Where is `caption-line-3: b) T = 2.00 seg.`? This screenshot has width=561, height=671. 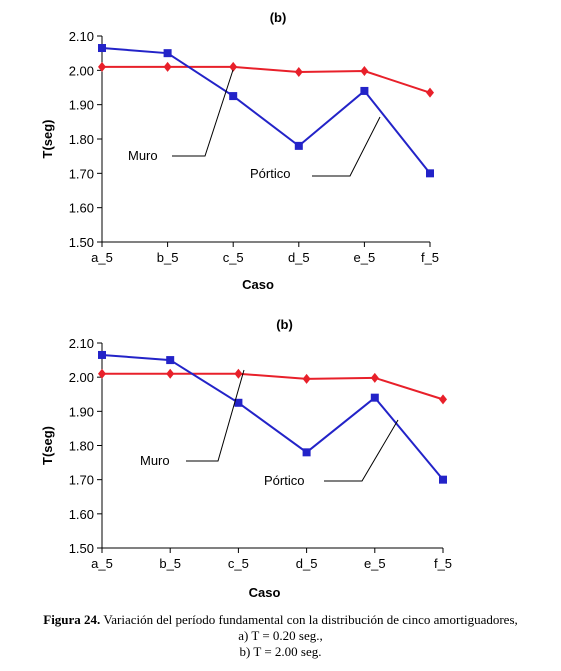
caption-line-3: b) T = 2.00 seg. is located at coordinates (280, 651).